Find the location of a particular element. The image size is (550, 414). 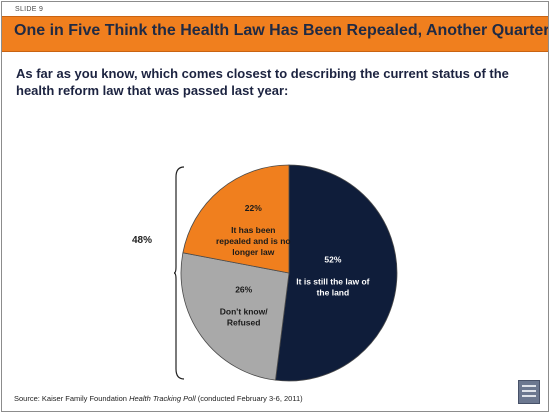

slice-category-label: It is still the law of is located at coordinates (332, 282).